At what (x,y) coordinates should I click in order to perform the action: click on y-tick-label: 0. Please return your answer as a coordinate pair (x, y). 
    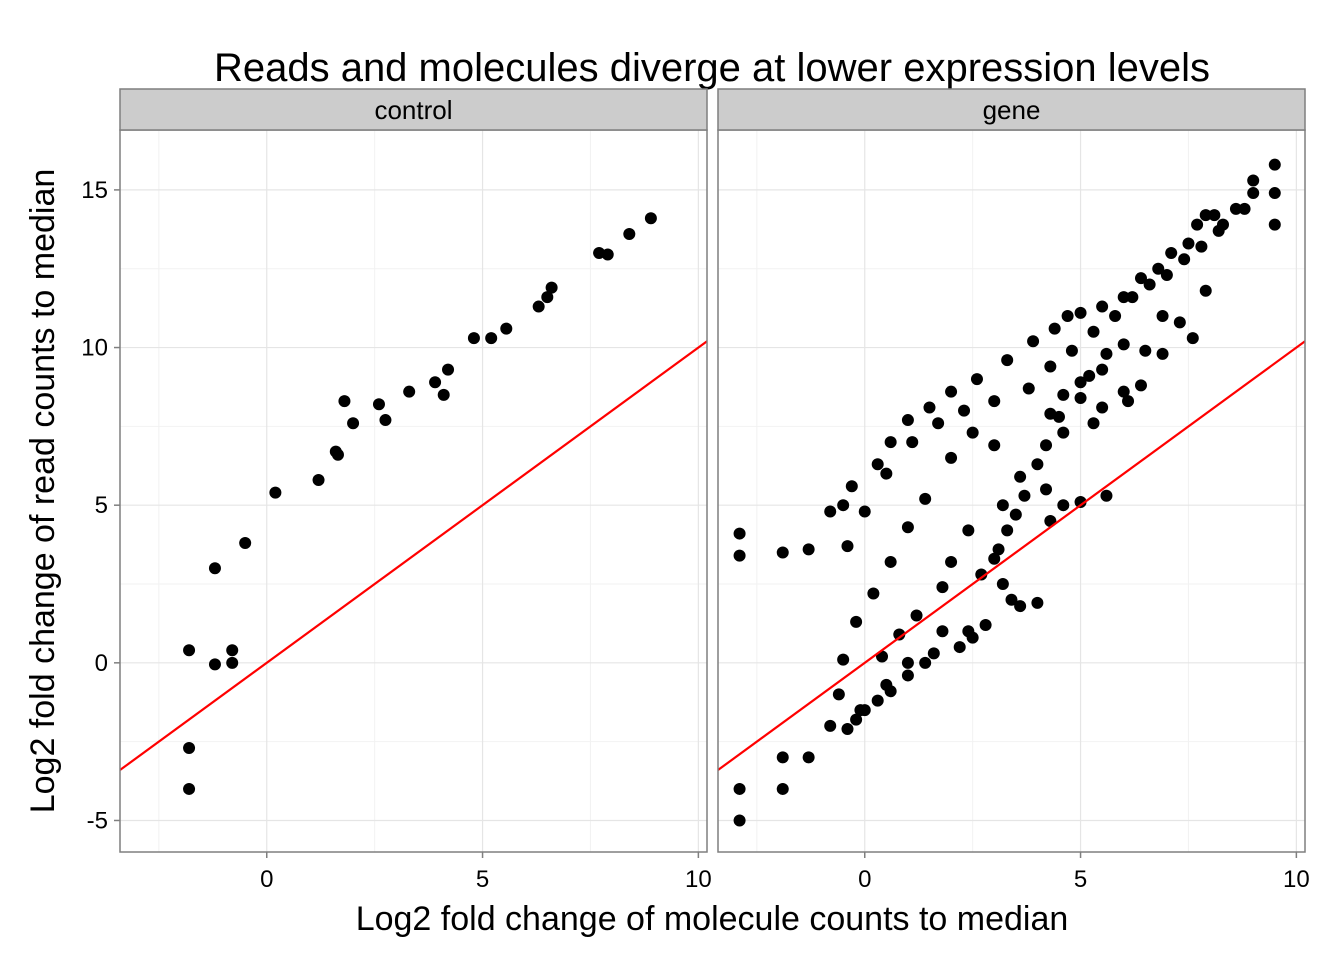
    Looking at the image, I should click on (101, 663).